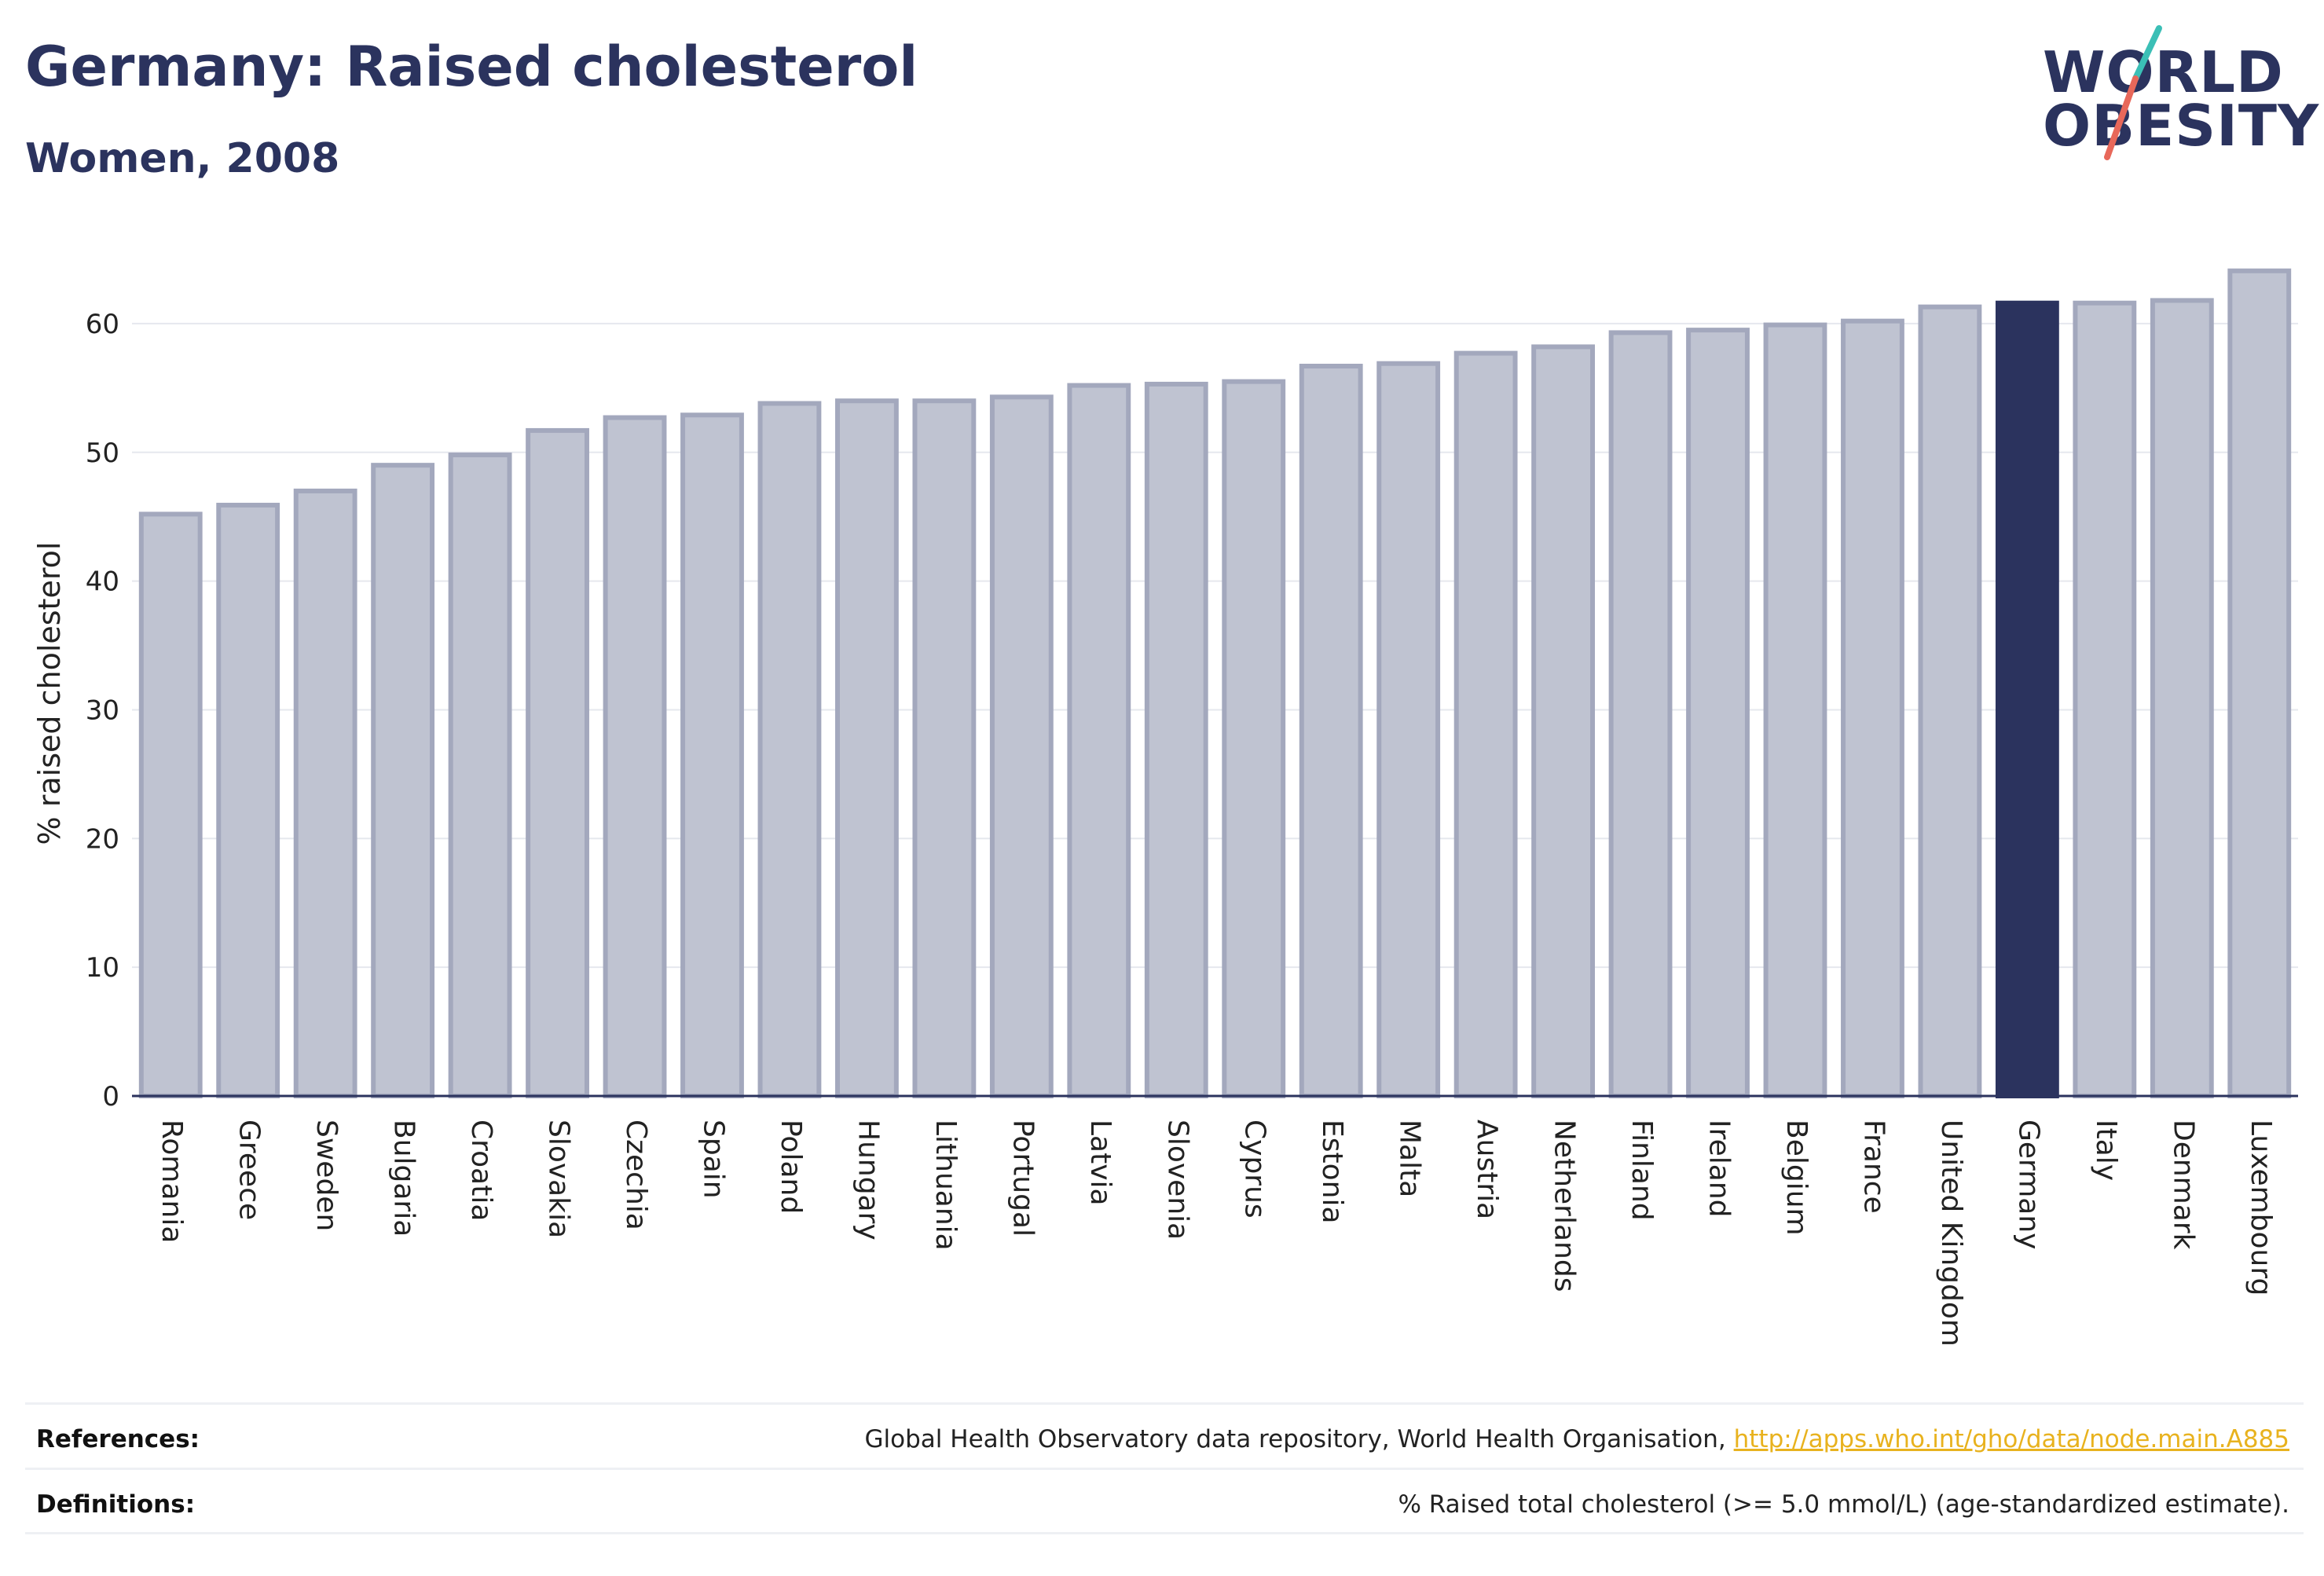 This screenshot has height=1576, width=2324. Describe the element at coordinates (110, 1096) in the screenshot. I see `y-tick-label: 0` at that location.